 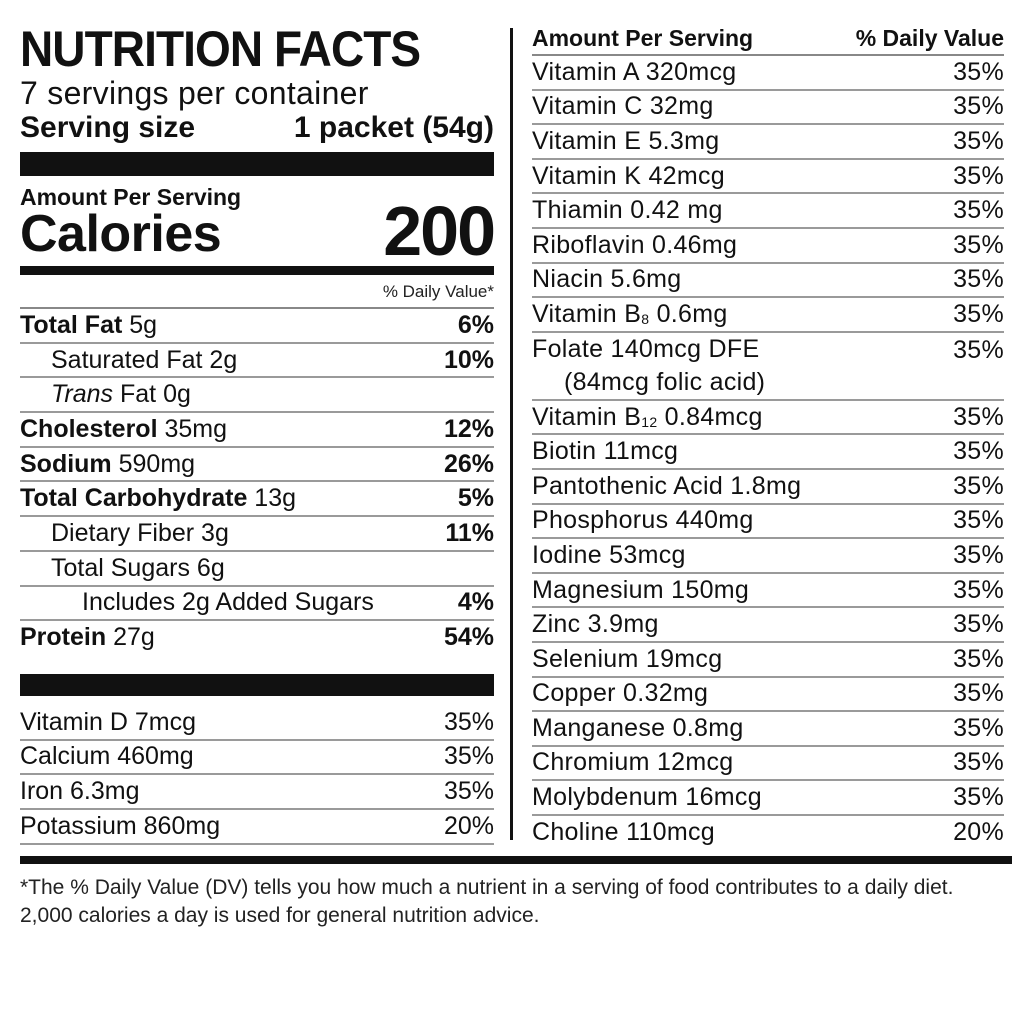 I want to click on micronutrient-row: Manganese 0.8mg 35%, so click(x=768, y=729).